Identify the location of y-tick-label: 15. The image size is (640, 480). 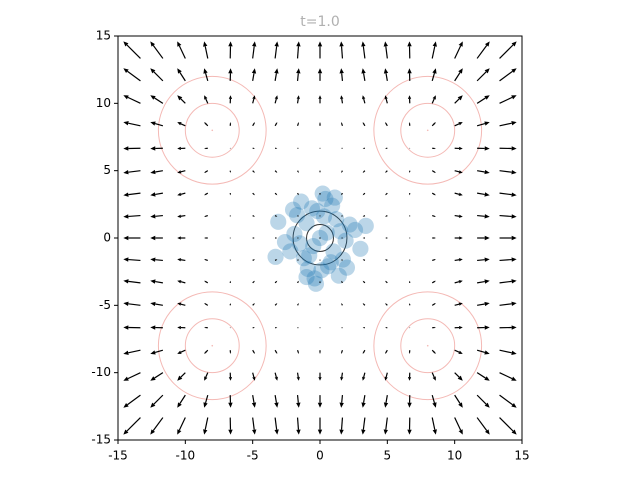
(103, 36).